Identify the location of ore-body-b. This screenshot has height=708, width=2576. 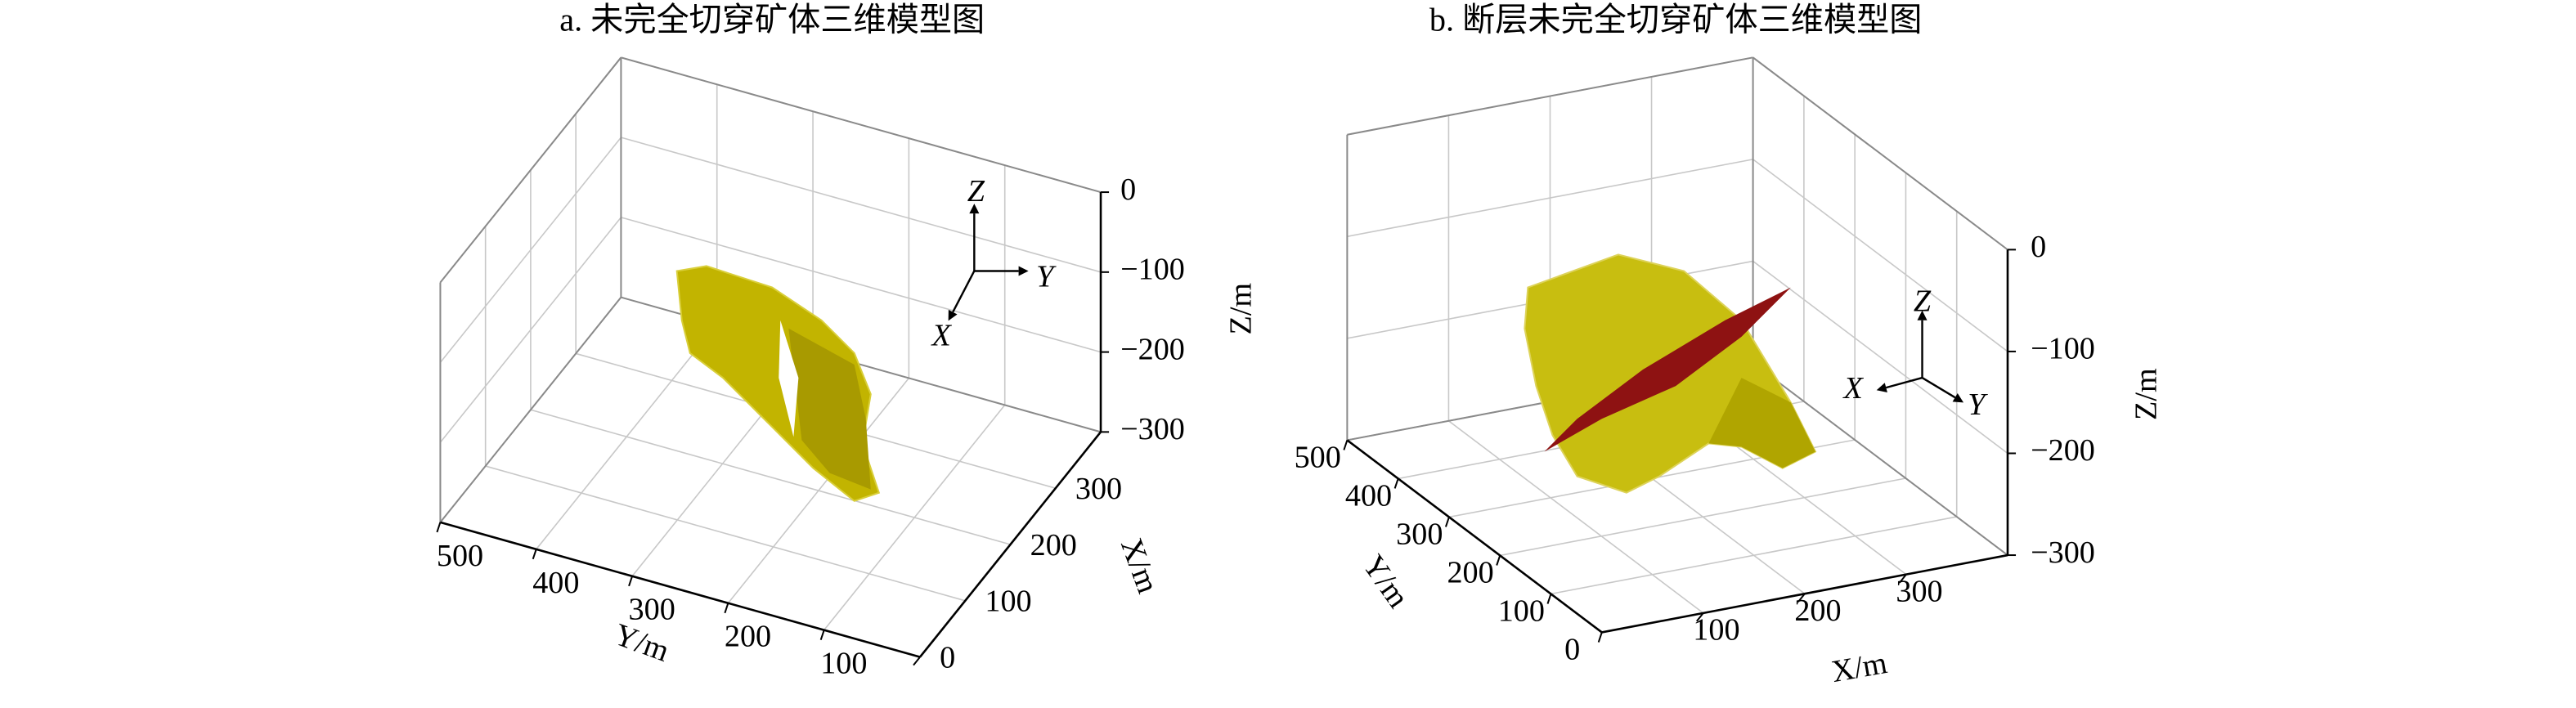
(1670, 373).